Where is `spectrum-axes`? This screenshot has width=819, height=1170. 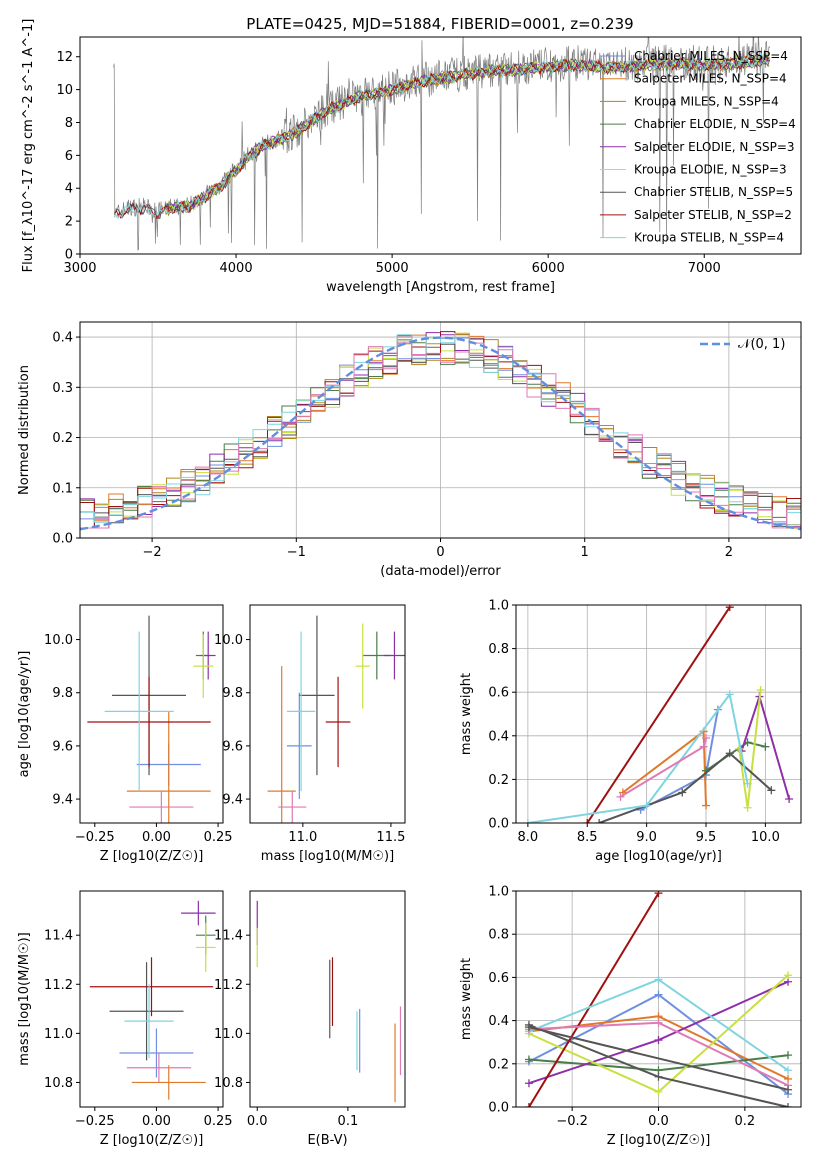
spectrum-axes is located at coordinates (390, 157).